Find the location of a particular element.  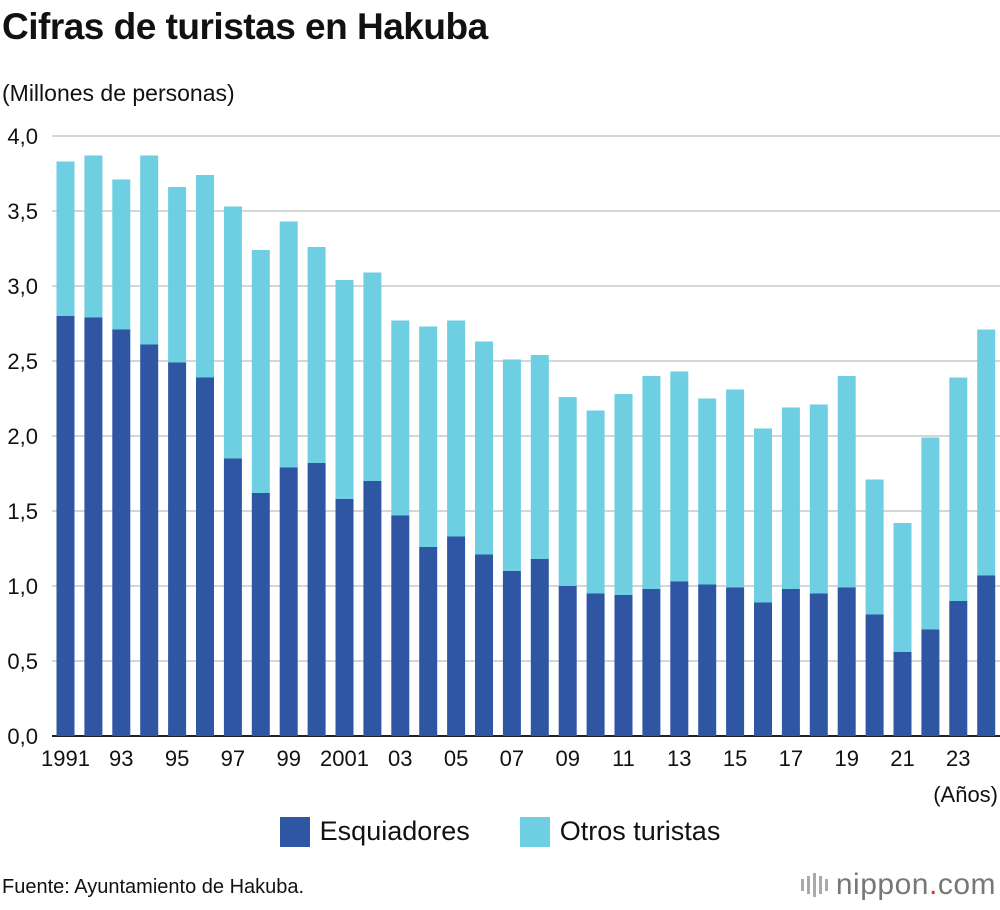

x-tick-label: 21 is located at coordinates (902, 758).